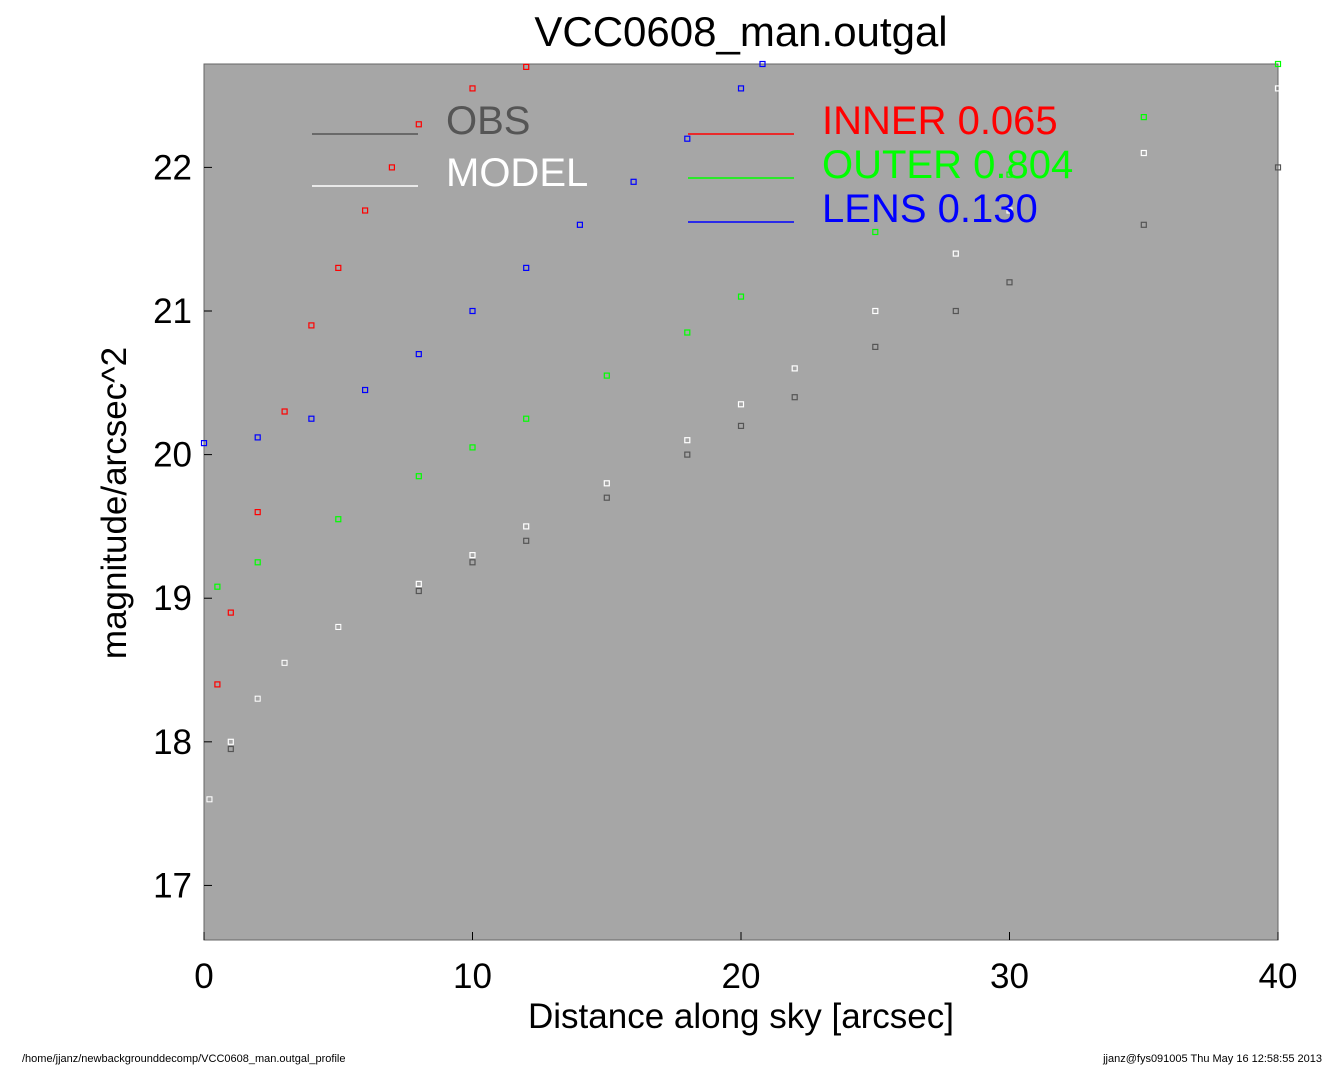 The image size is (1344, 1075). Describe the element at coordinates (741, 1016) in the screenshot. I see `x-axis-label: Distance along sky [arcsec]` at that location.